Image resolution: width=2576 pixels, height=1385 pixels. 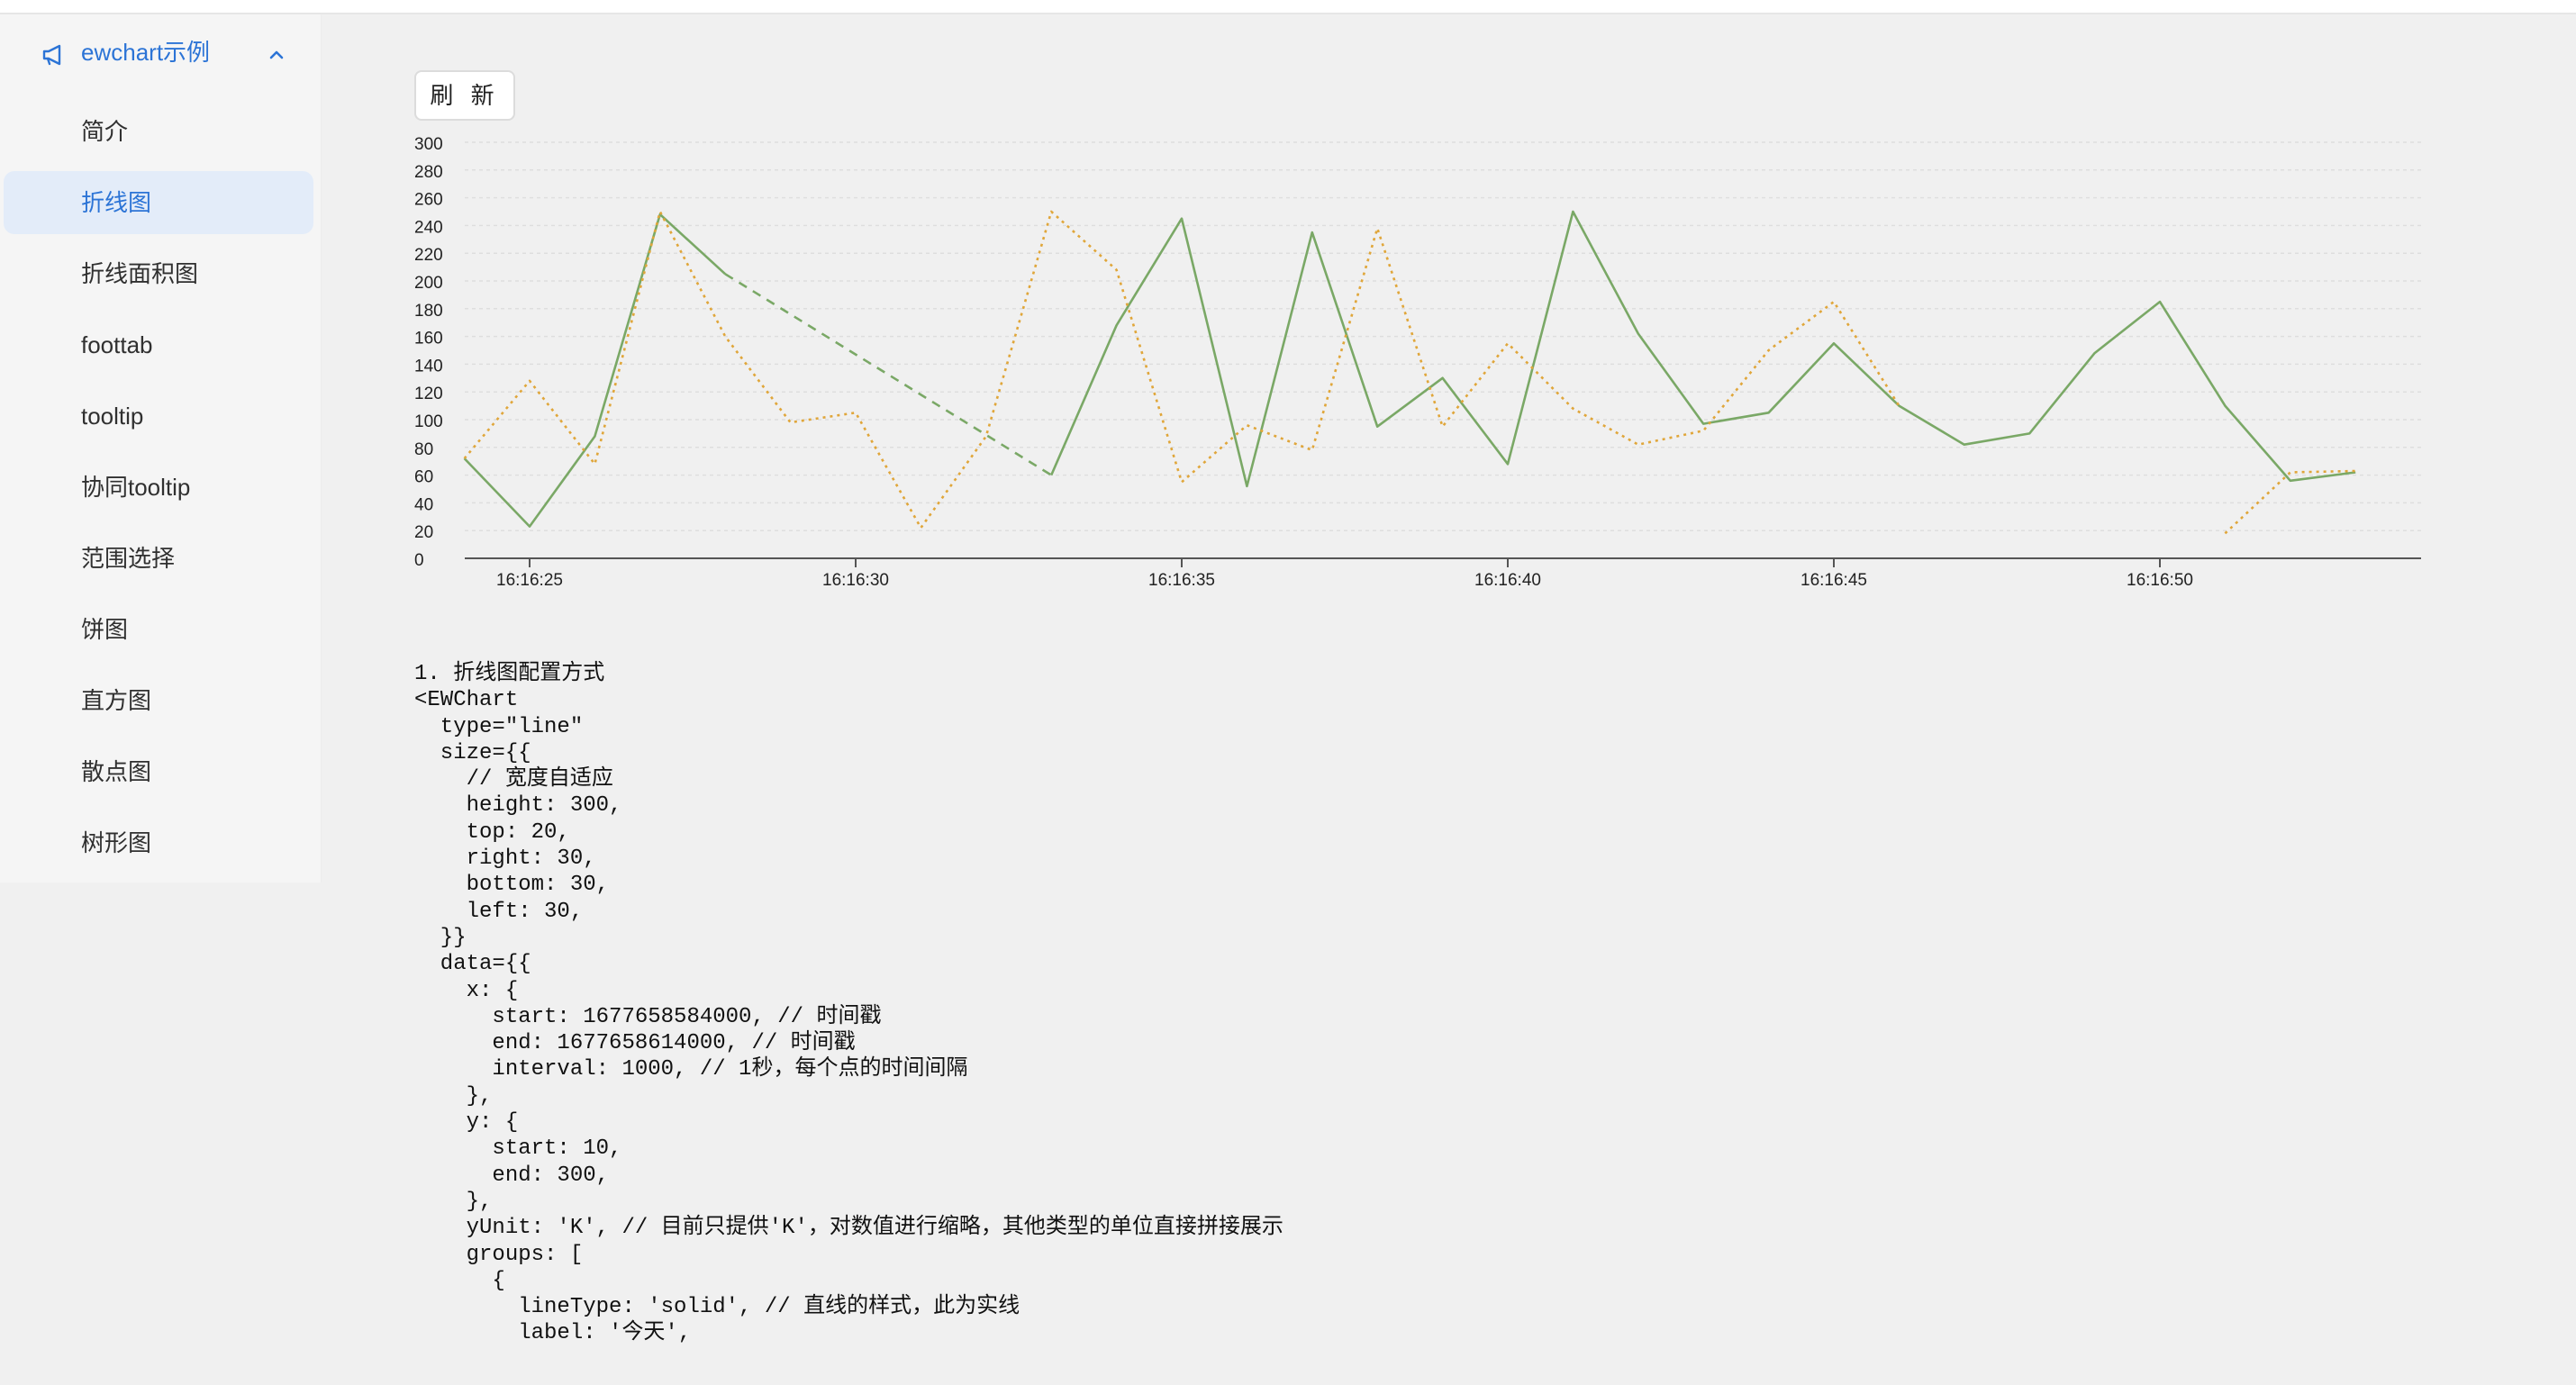 What do you see at coordinates (112, 416) in the screenshot?
I see `sidebar-item-label: tooltip` at bounding box center [112, 416].